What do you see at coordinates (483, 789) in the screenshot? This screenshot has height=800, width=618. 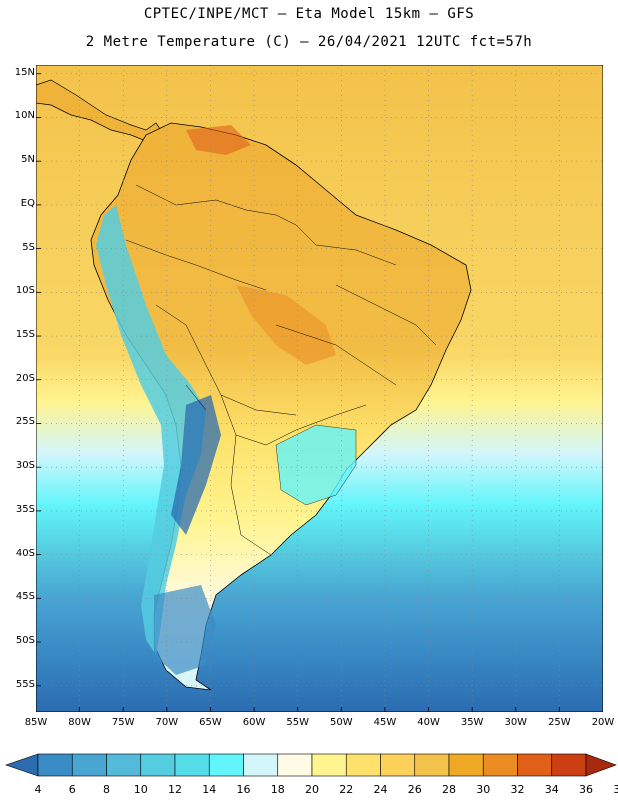 I see `colorbar-label: 30` at bounding box center [483, 789].